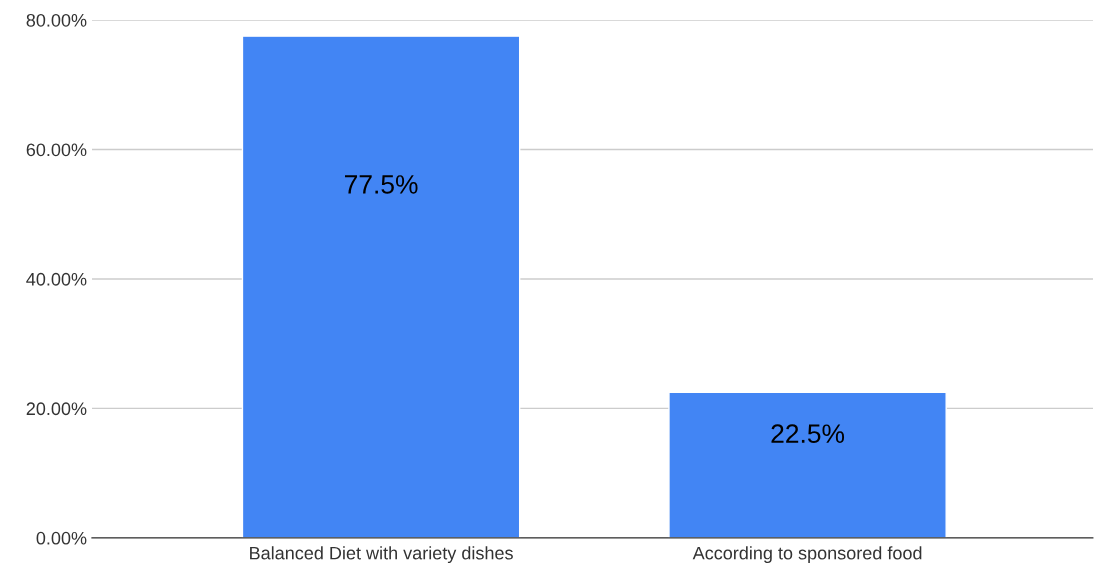  What do you see at coordinates (56, 409) in the screenshot?
I see `y-tick-label: 20.00%` at bounding box center [56, 409].